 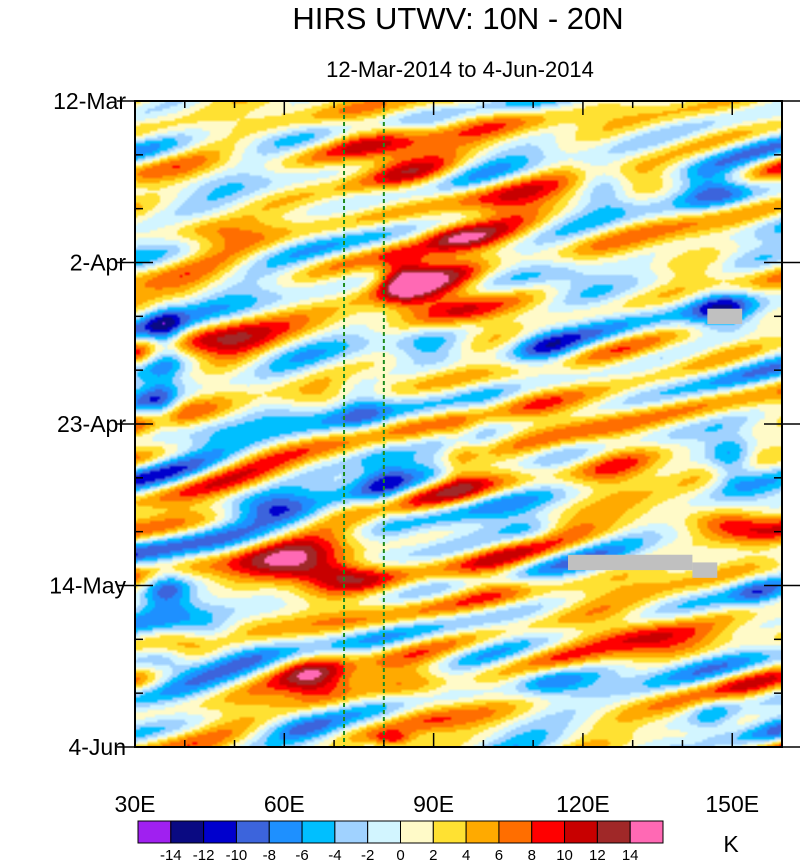 What do you see at coordinates (433, 804) in the screenshot?
I see `x-tick-label-90: 90E` at bounding box center [433, 804].